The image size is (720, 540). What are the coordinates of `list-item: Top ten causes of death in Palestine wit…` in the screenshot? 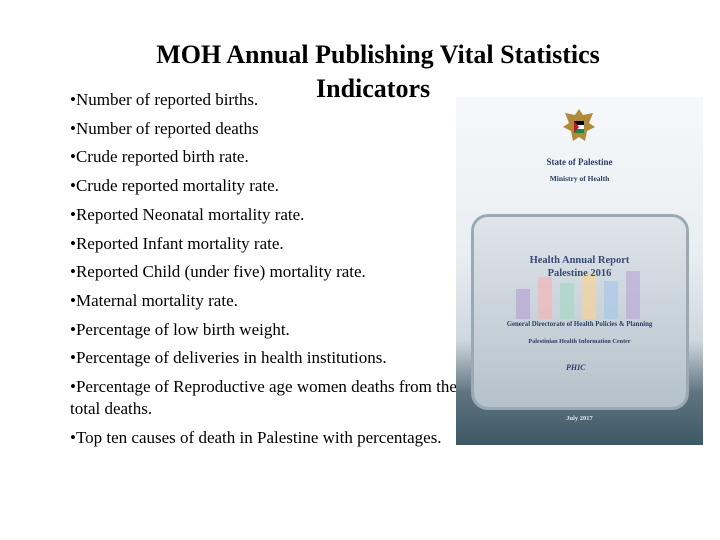 It's located at (265, 438).